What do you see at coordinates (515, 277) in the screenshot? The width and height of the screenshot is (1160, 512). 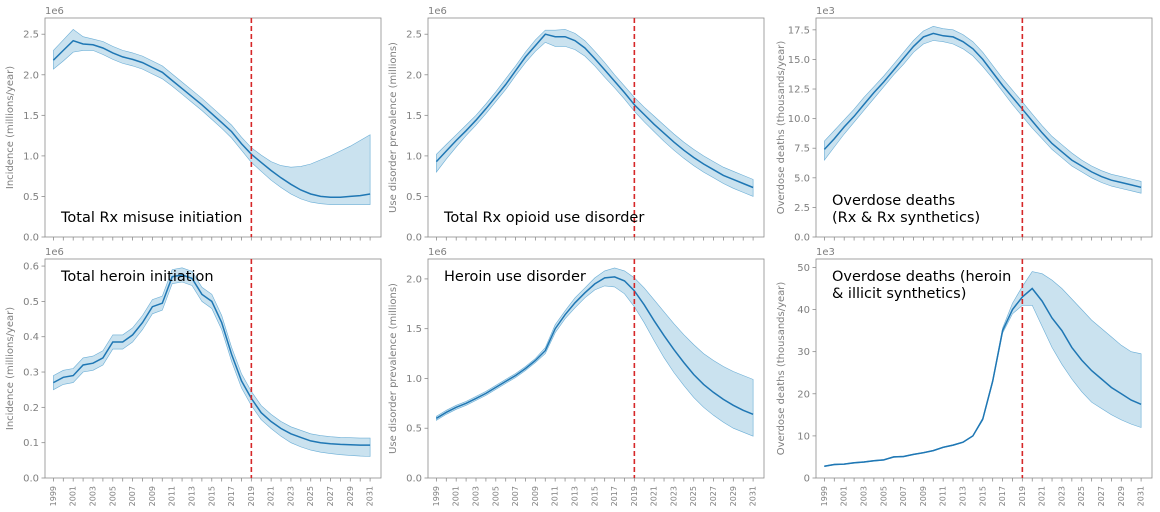 I see `panel-title: Heroin use disorder` at bounding box center [515, 277].